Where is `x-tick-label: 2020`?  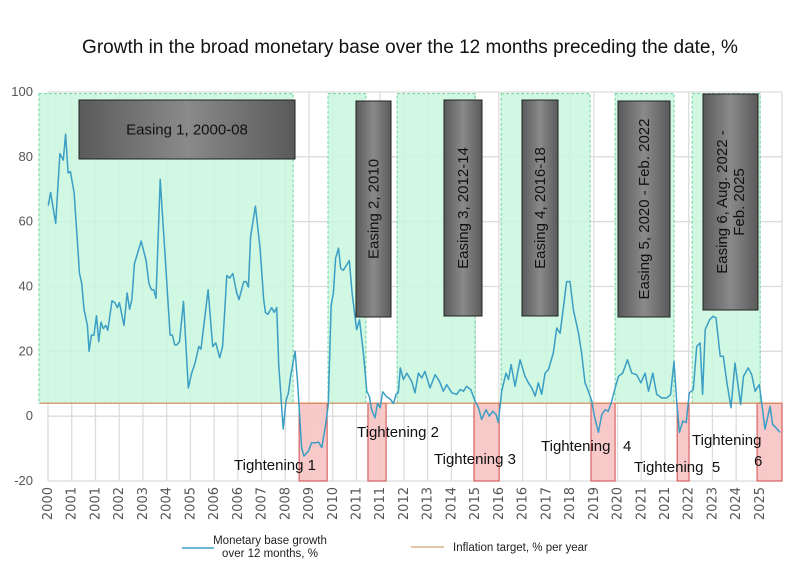
x-tick-label: 2020 is located at coordinates (618, 503).